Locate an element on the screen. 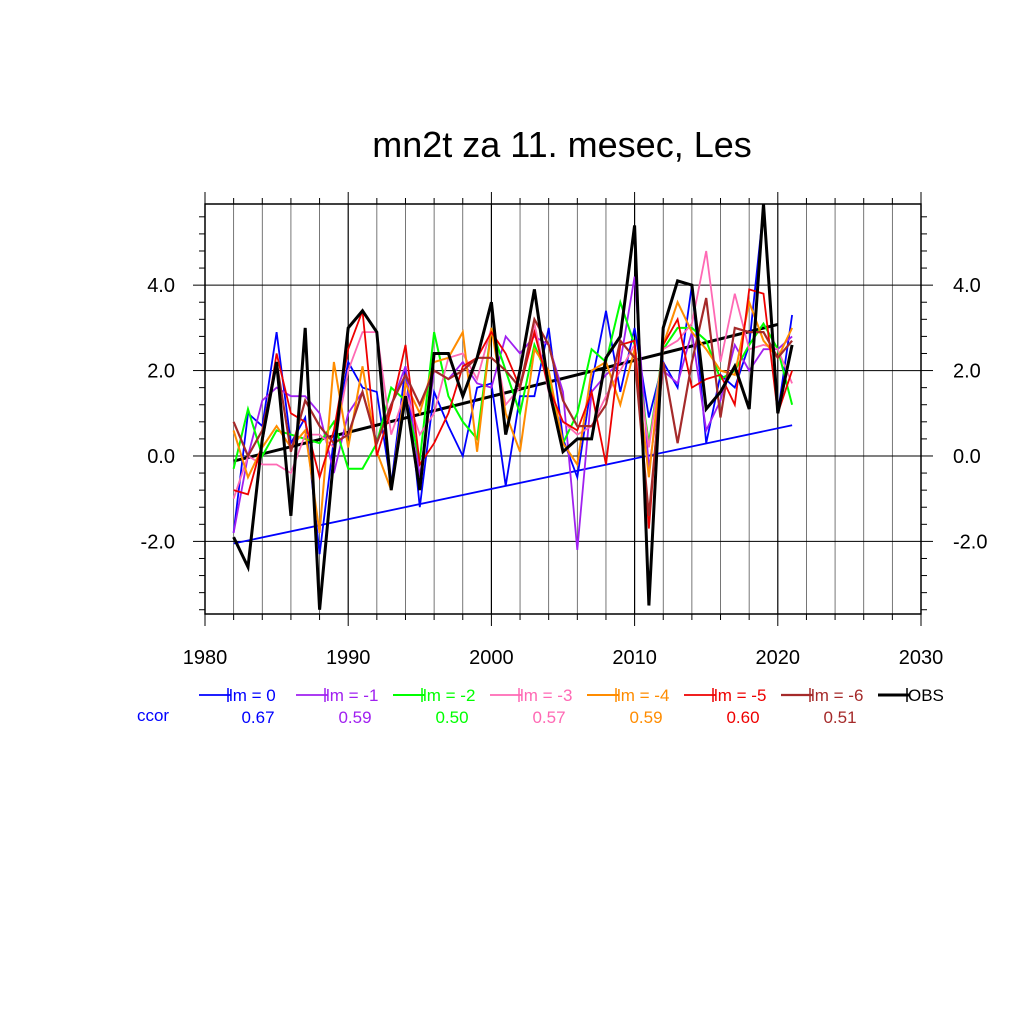 The width and height of the screenshot is (1024, 1024). chart-title: mn2t za 11. mesec, Les is located at coordinates (562, 144).